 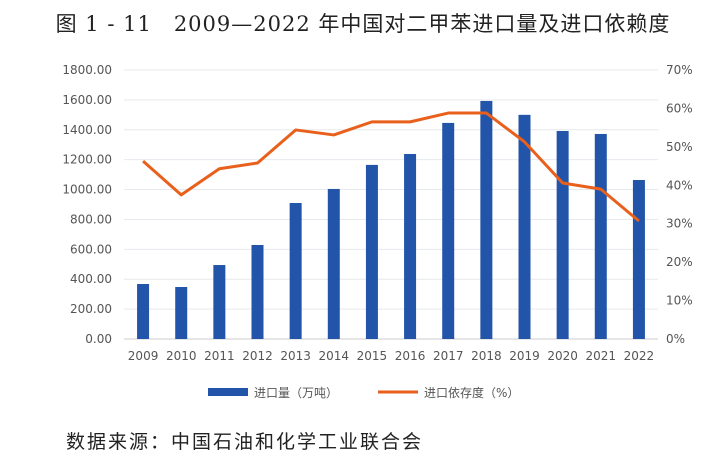 What do you see at coordinates (448, 356) in the screenshot?
I see `x-tick-label: 2017` at bounding box center [448, 356].